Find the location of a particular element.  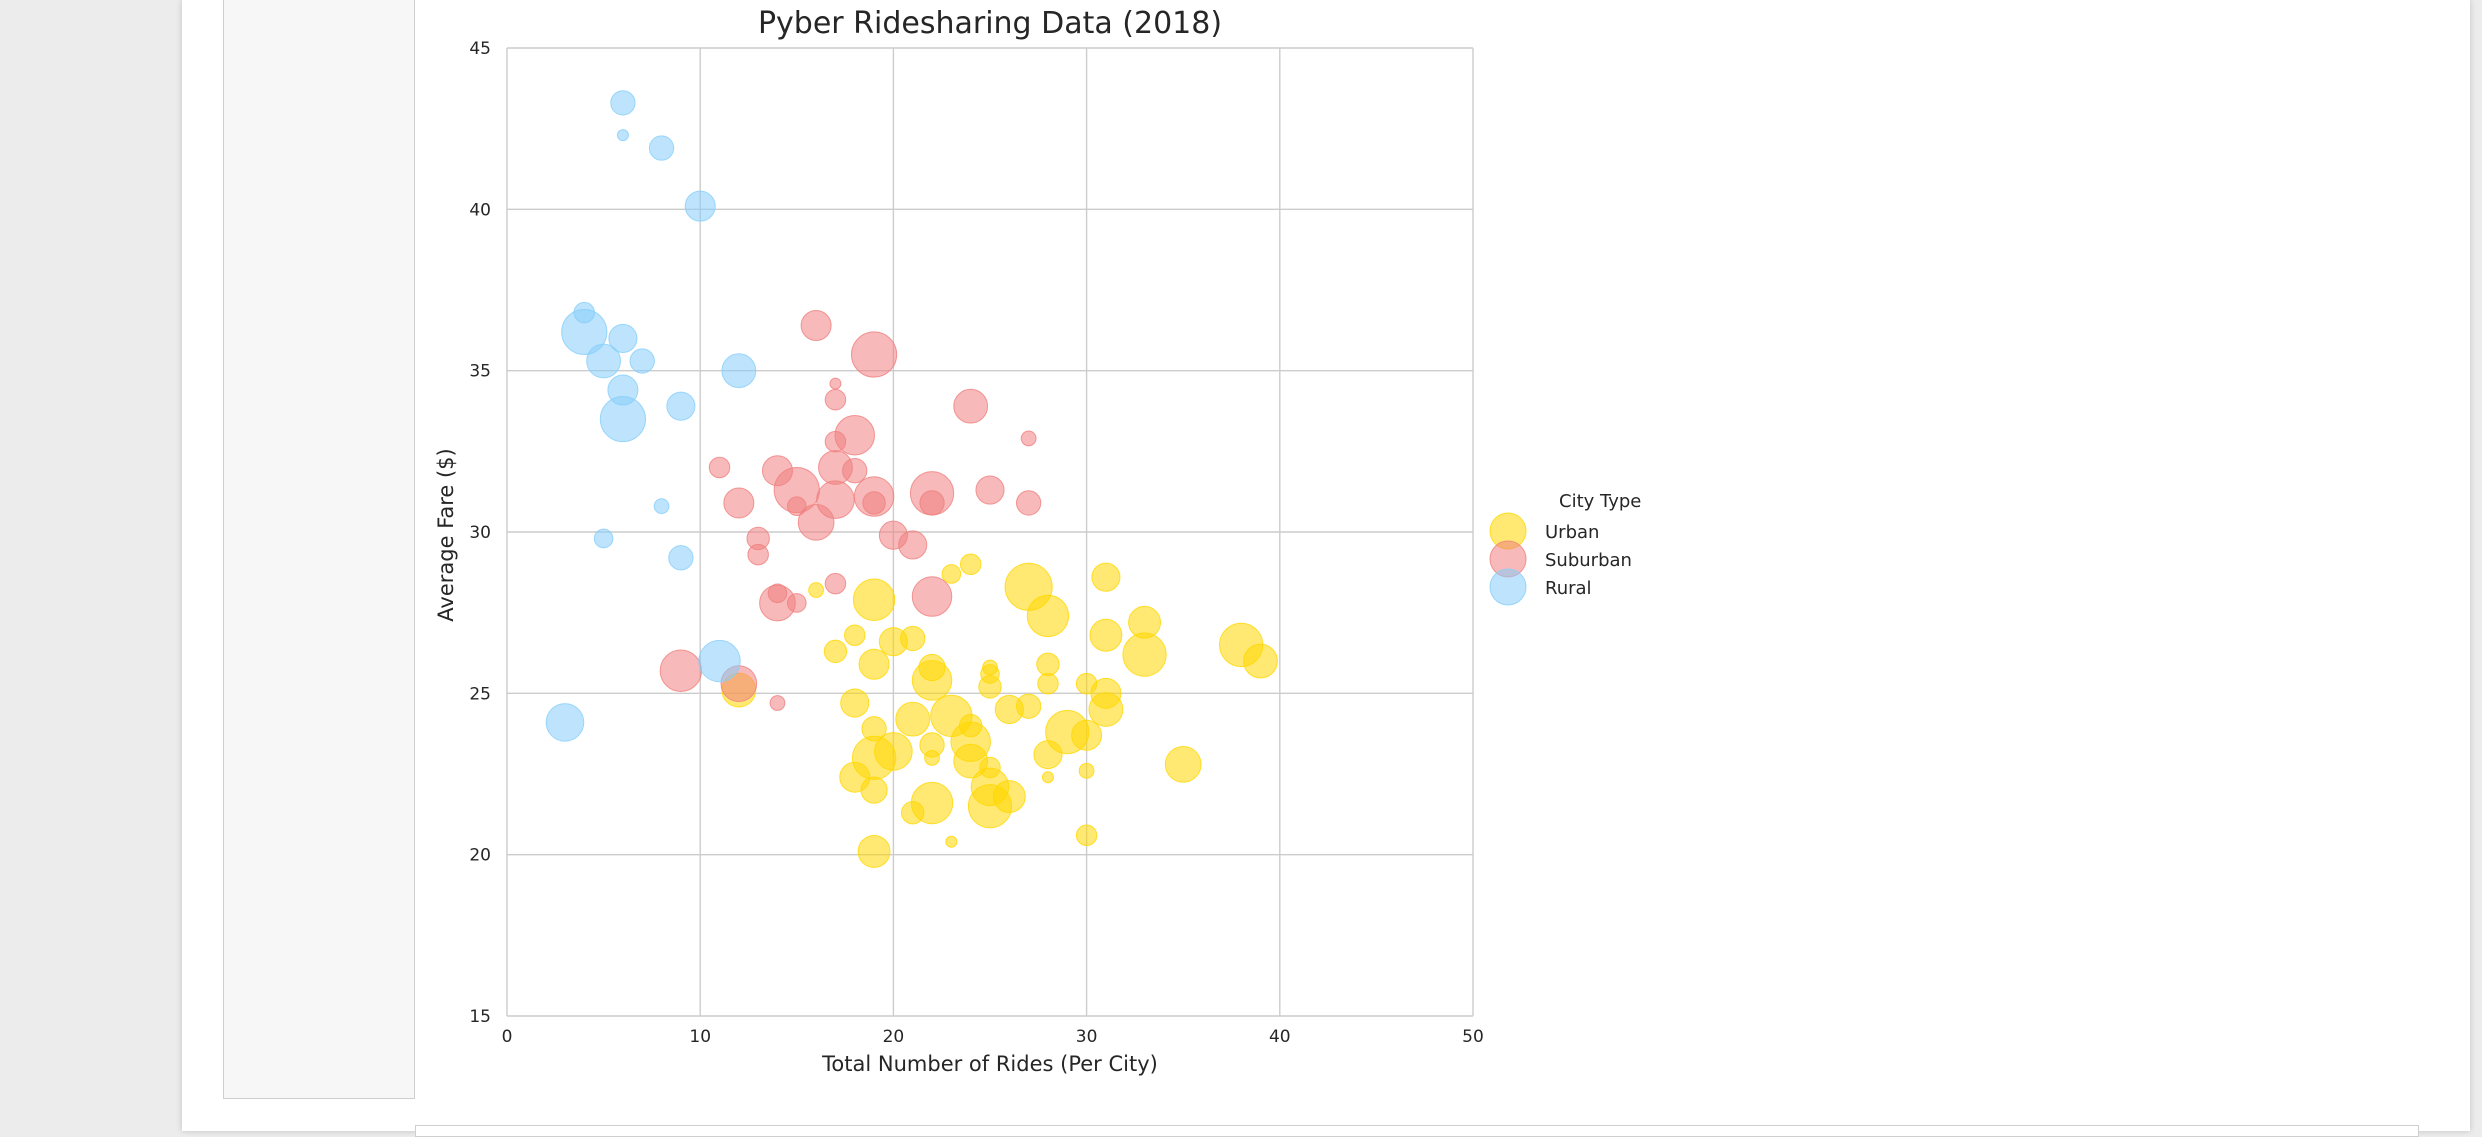

series-suburban is located at coordinates (850, 510).